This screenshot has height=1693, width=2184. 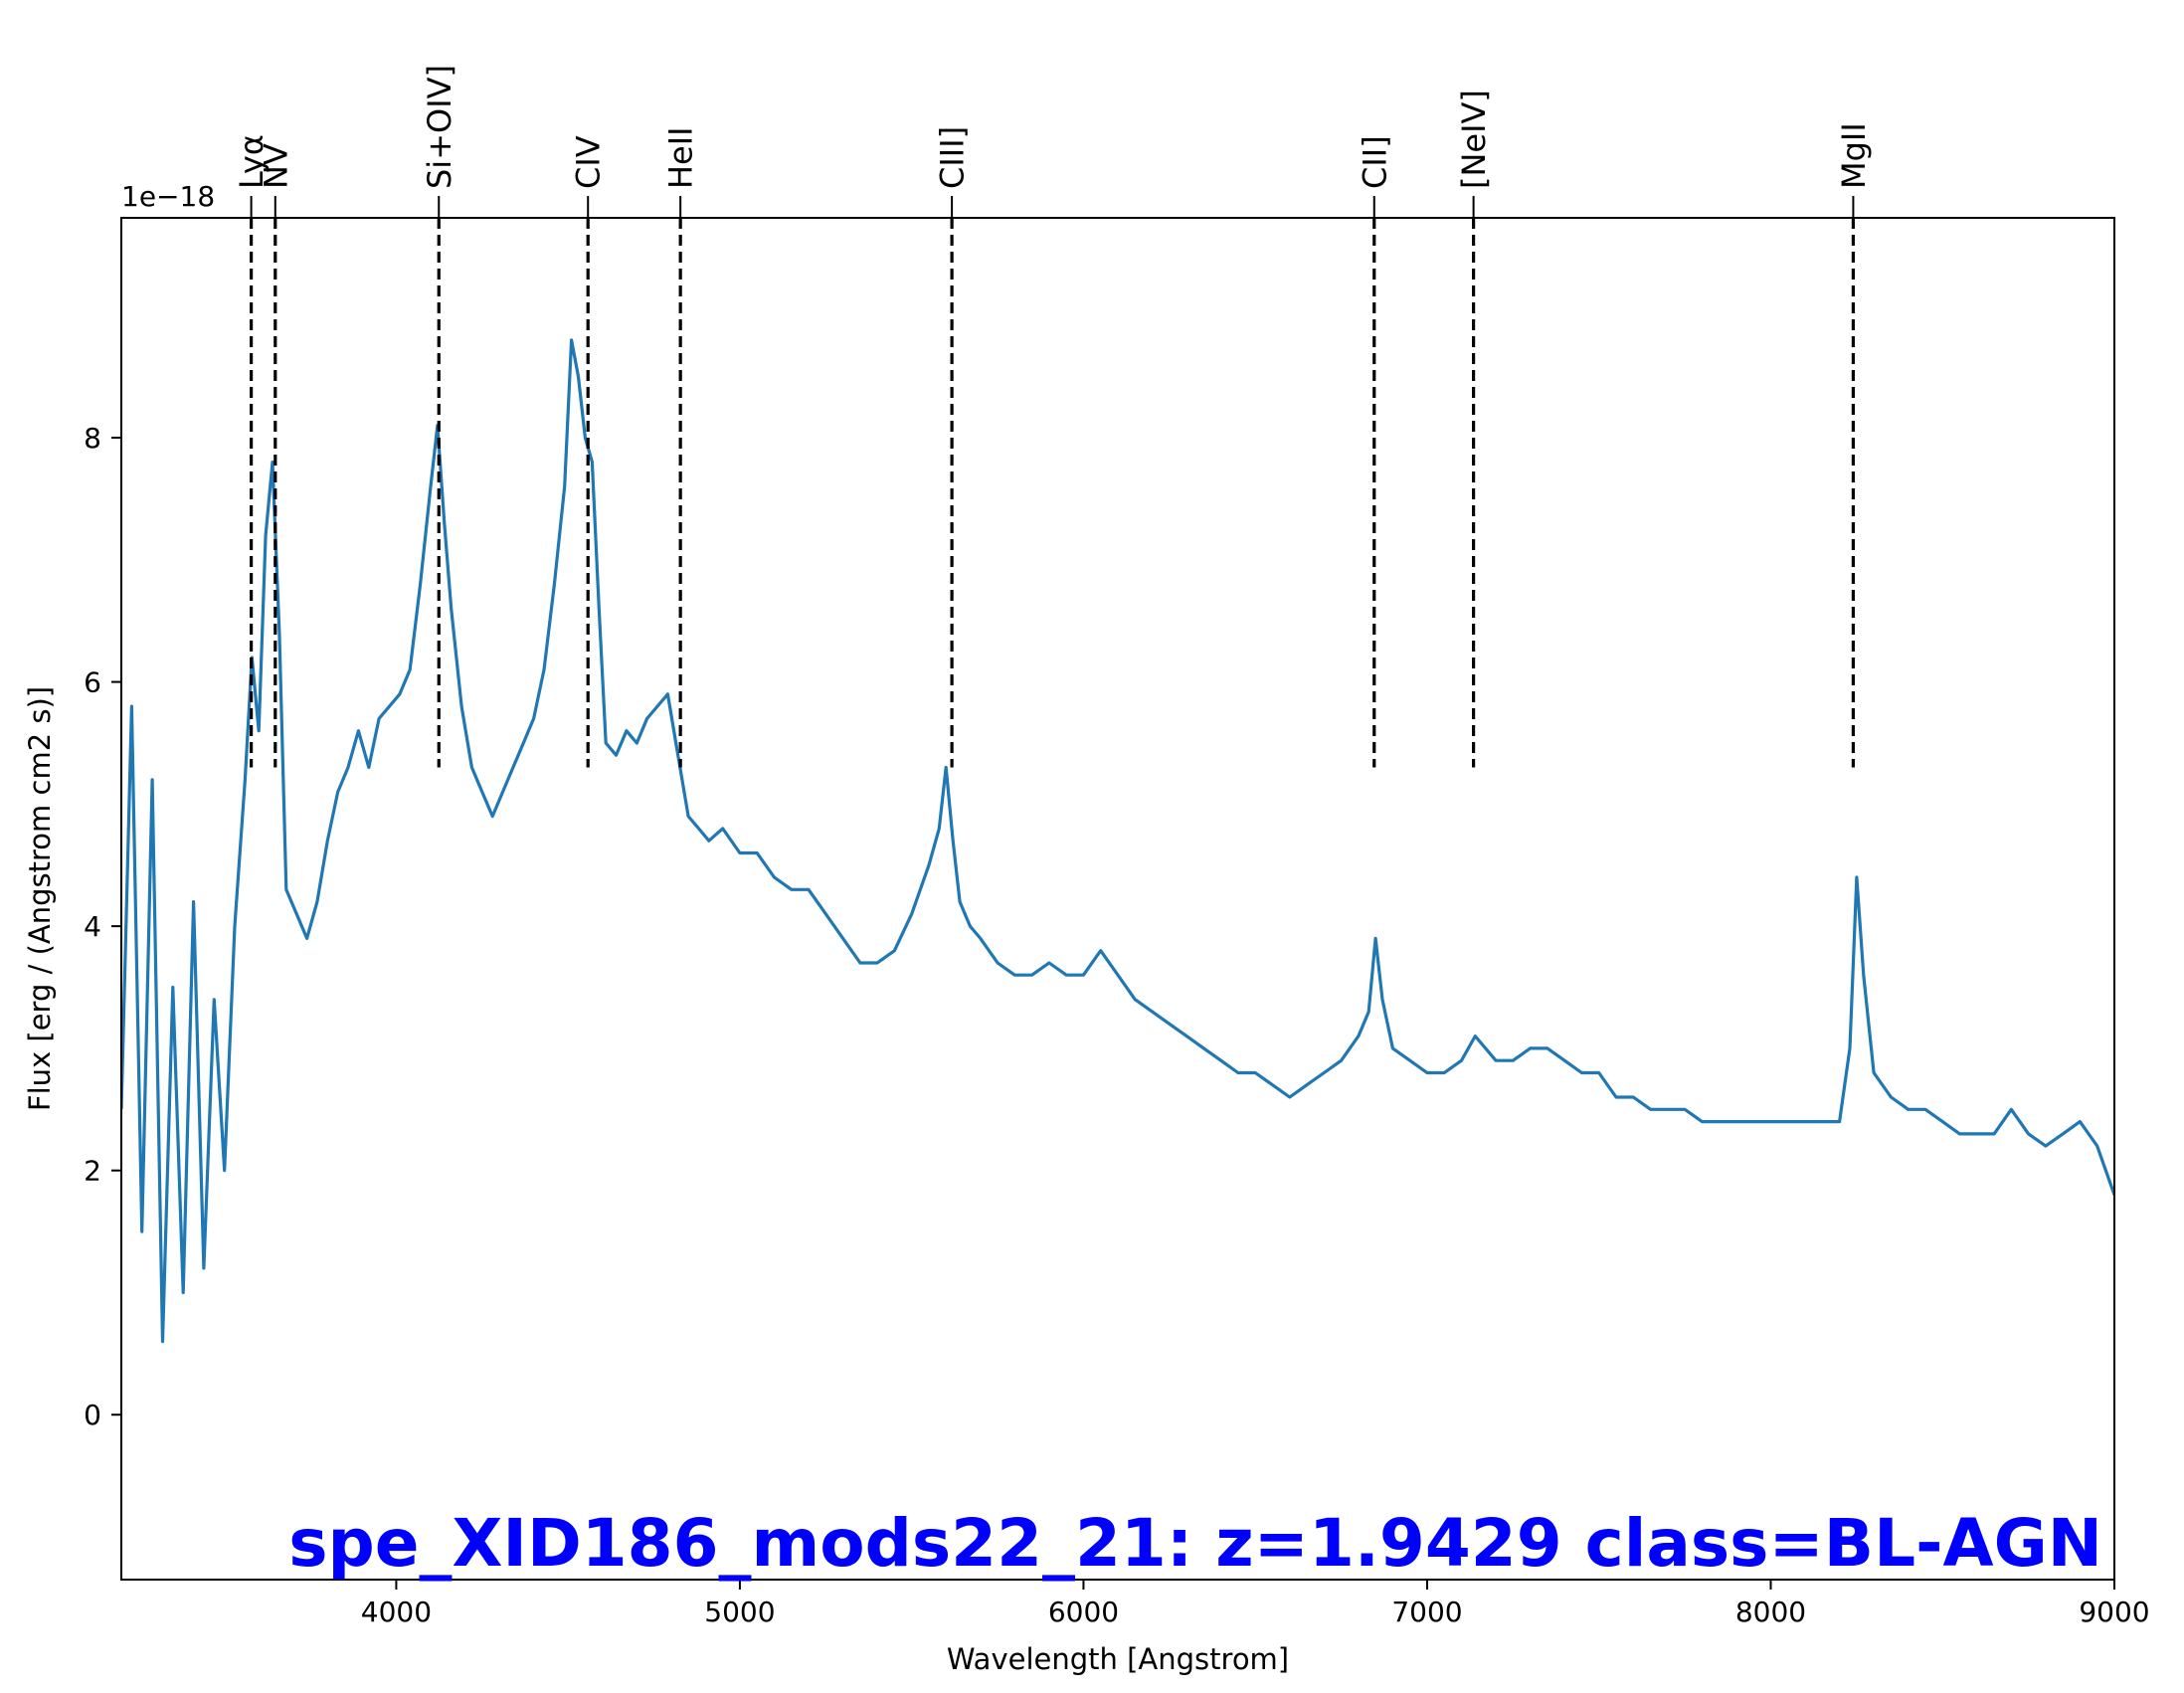 What do you see at coordinates (681, 157) in the screenshot?
I see `emission-line-label: HeII` at bounding box center [681, 157].